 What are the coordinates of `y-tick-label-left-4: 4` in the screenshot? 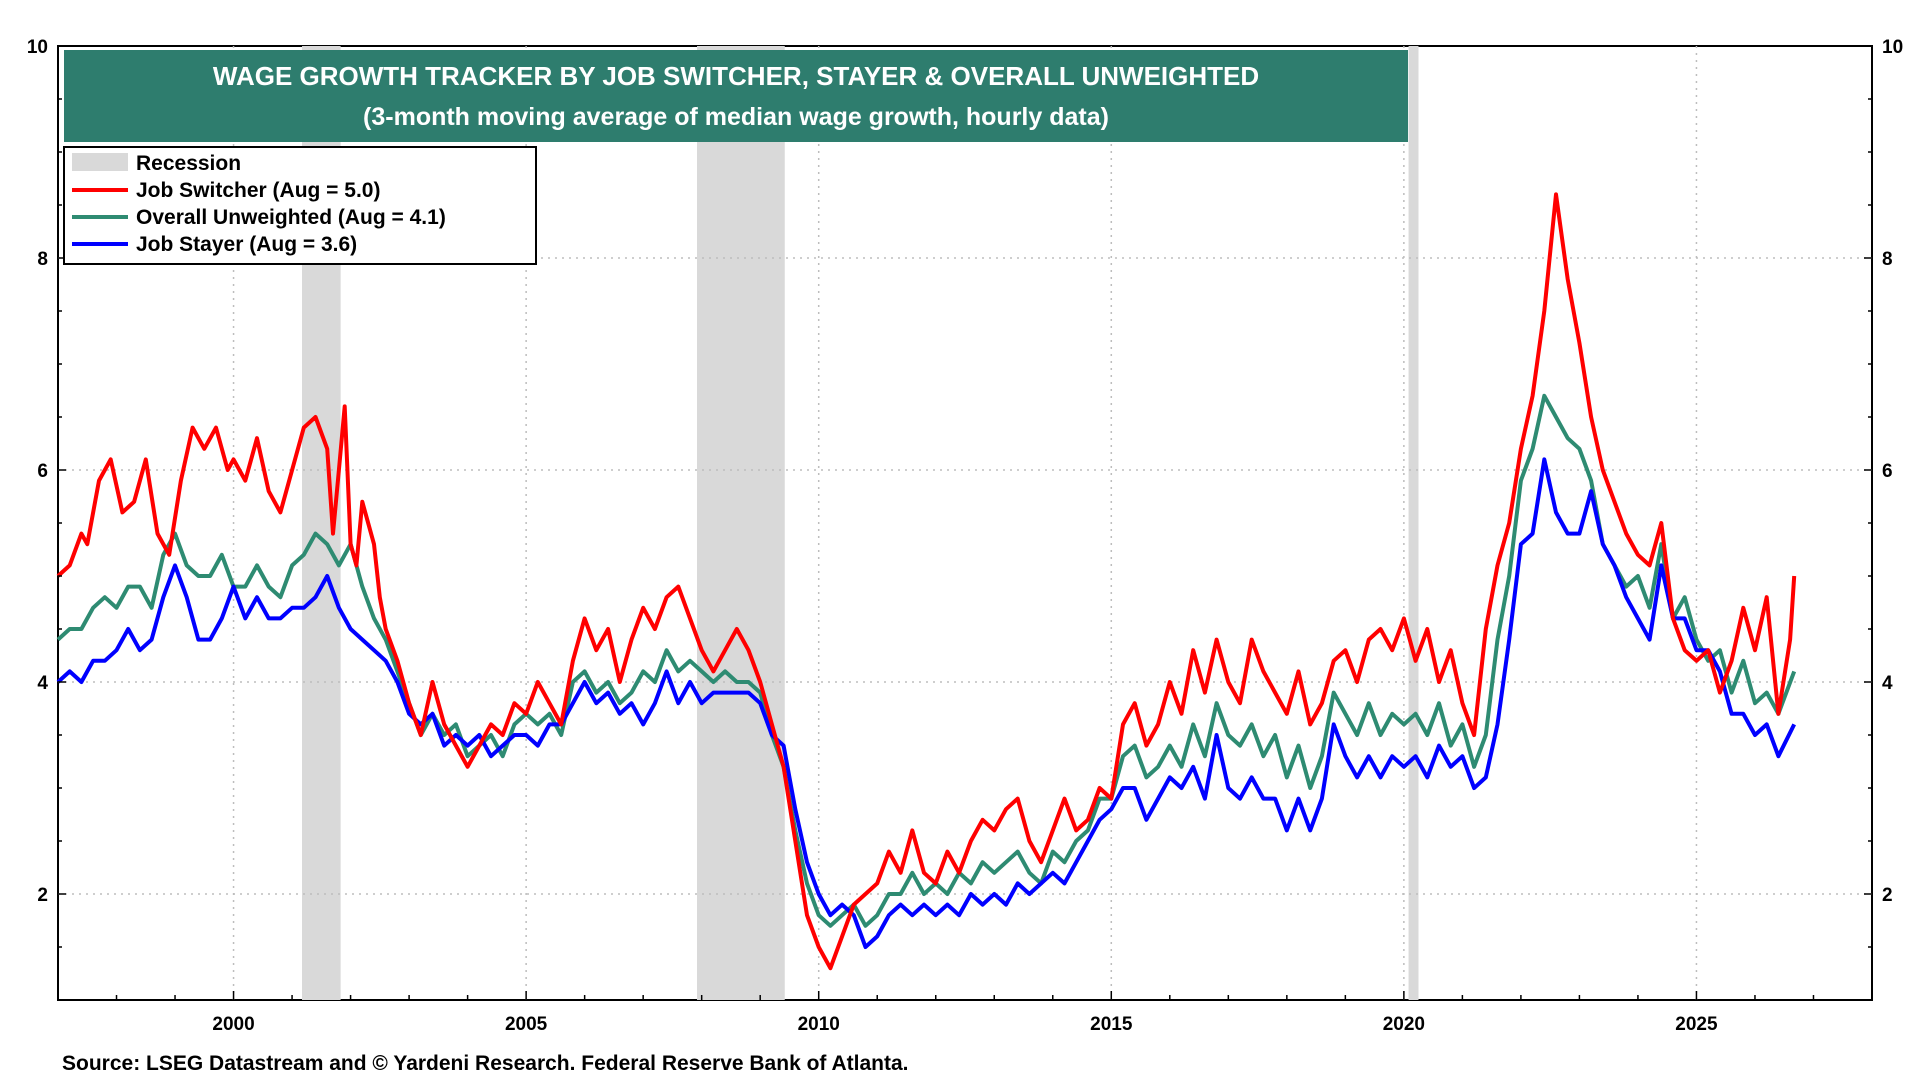 It's located at (42, 683).